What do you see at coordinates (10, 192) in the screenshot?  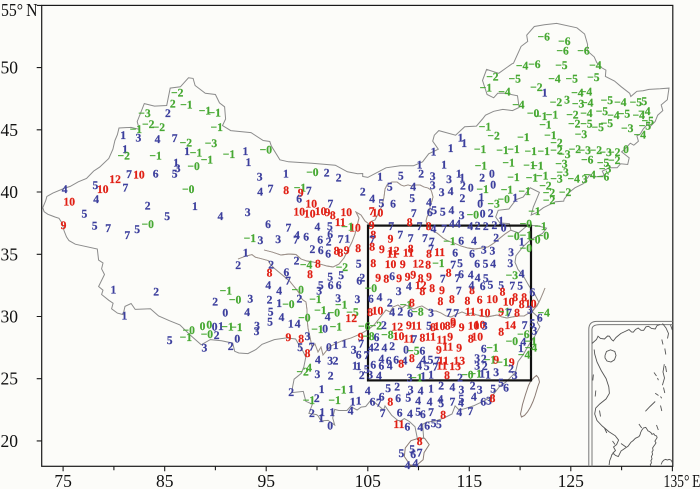 I see `svg-text: 40` at bounding box center [10, 192].